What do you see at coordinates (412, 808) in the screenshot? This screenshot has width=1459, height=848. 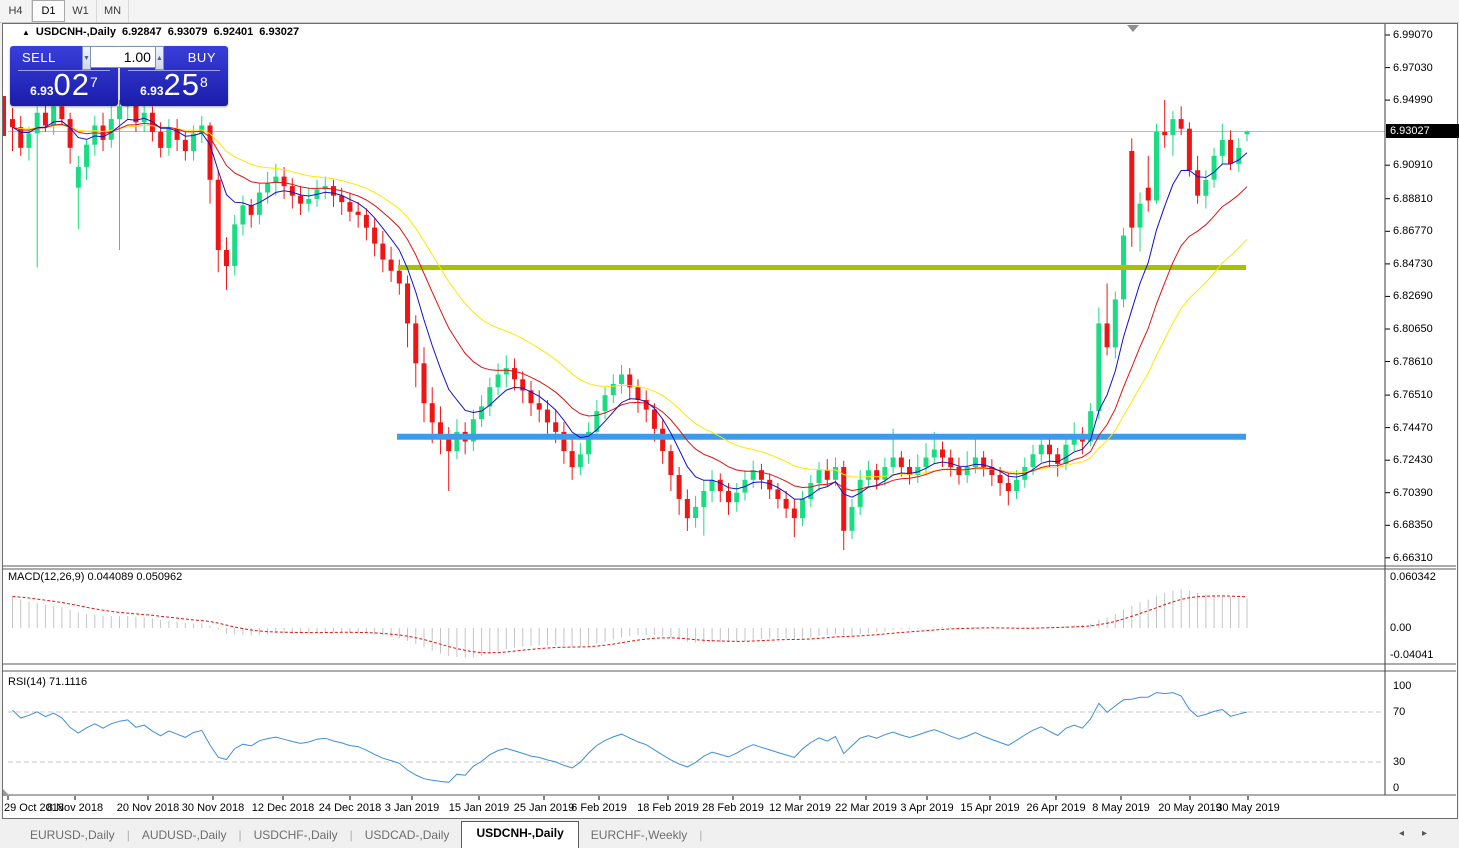 I see `date-axis-label: 3 Jan 2019` at bounding box center [412, 808].